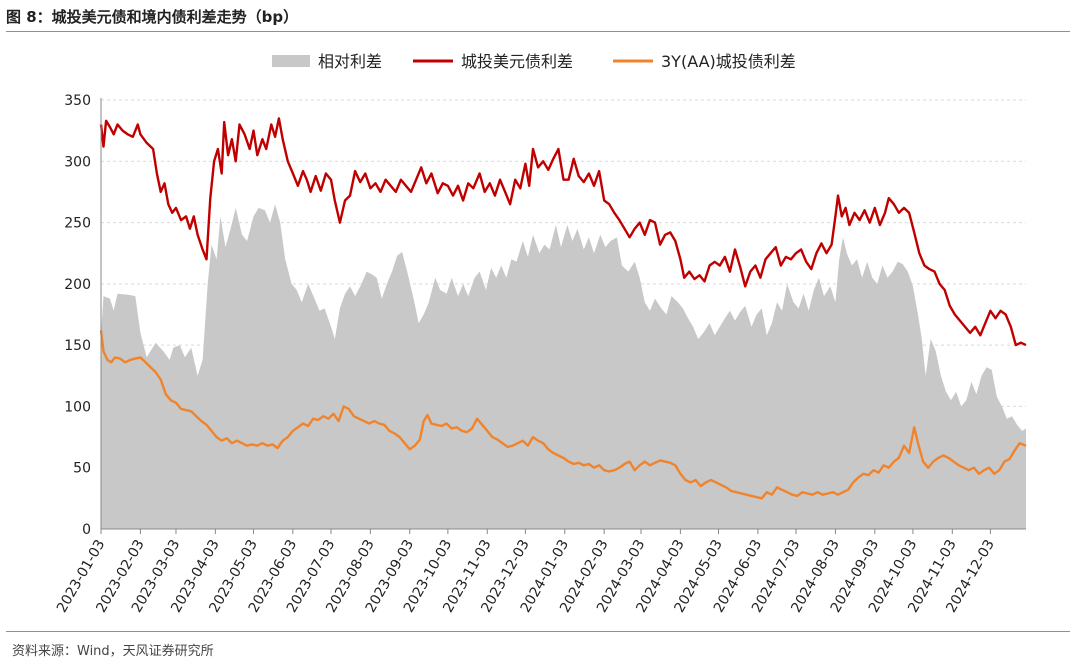 The image size is (1080, 670). I want to click on legend-label: 城投美元债利差, so click(517, 61).